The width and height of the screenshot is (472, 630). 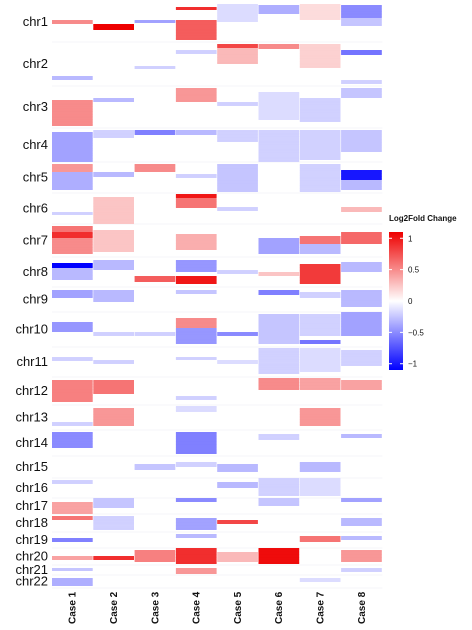 I want to click on legend-tick-label: 1, so click(x=410, y=238).